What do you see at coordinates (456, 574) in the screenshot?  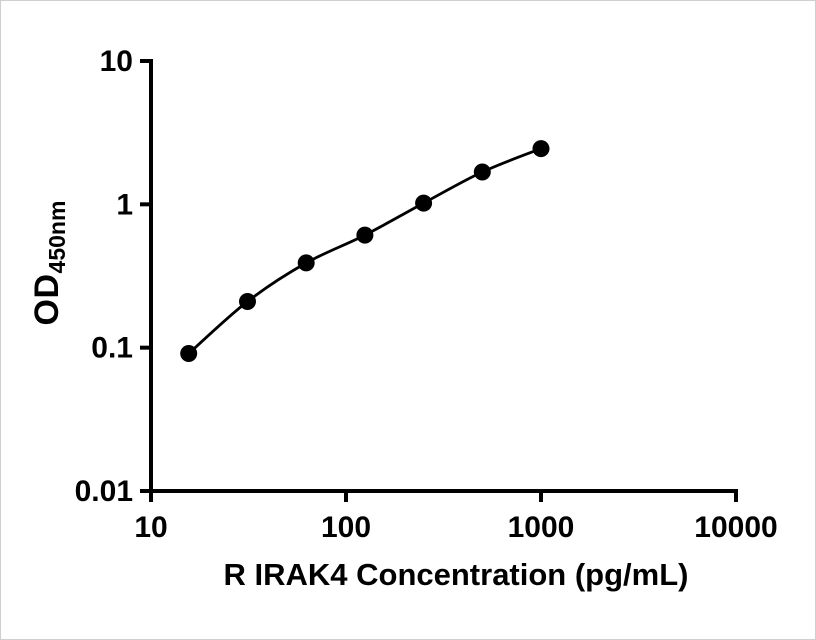 I see `x-axis-label: R IRAK4 Concentration (pg/mL)` at bounding box center [456, 574].